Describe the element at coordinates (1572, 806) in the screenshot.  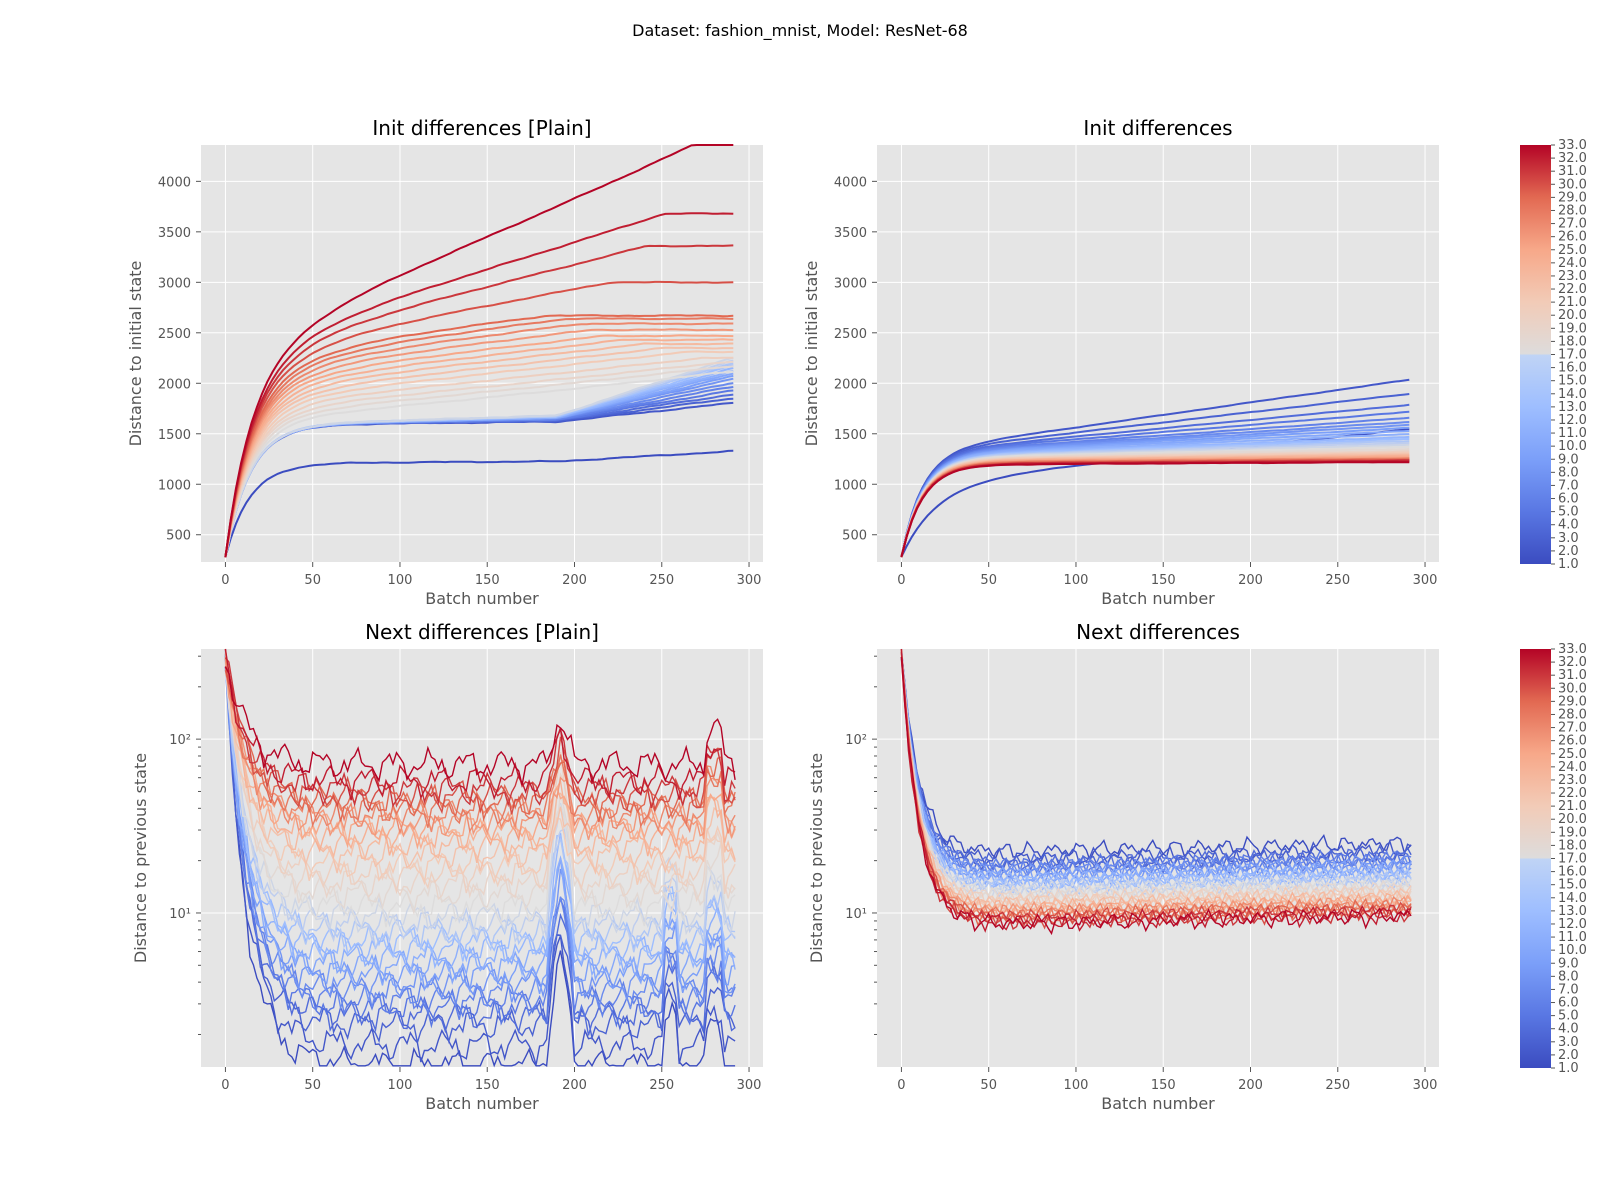
I see `colorbar-tick-label: 21.0` at that location.